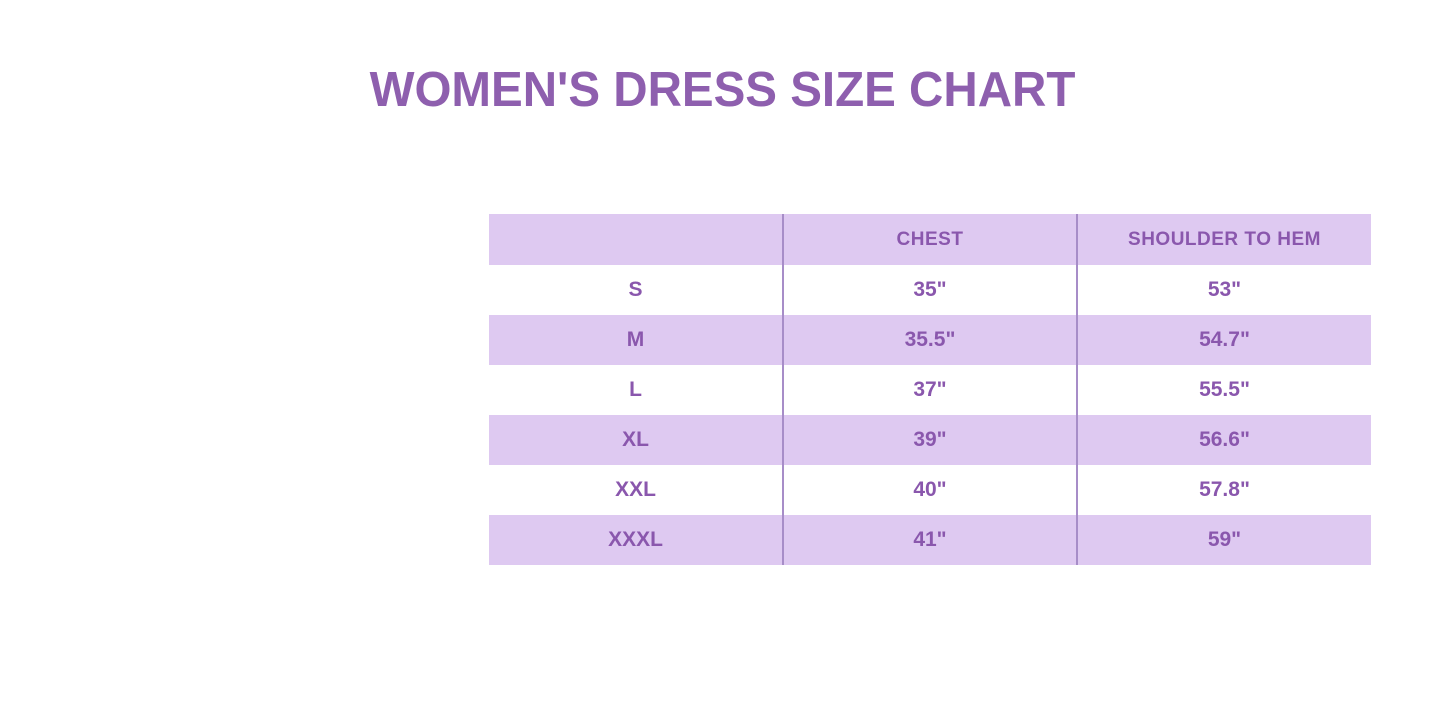  Describe the element at coordinates (1223, 340) in the screenshot. I see `hem-value-cell: 54.7"` at that location.